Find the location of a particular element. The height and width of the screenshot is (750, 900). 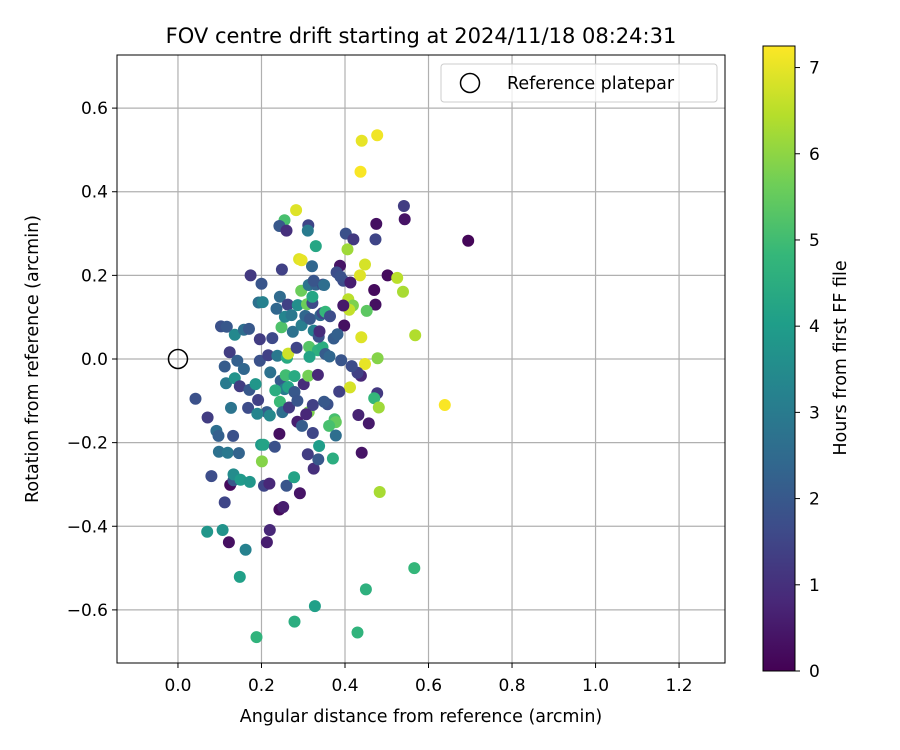

colorbar-tick-label: 7 is located at coordinates (814, 69).